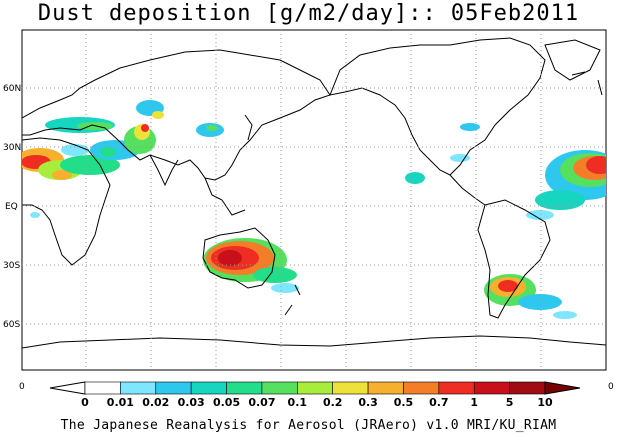  What do you see at coordinates (12, 148) in the screenshot?
I see `lat-label-30n: 30N` at bounding box center [12, 148].